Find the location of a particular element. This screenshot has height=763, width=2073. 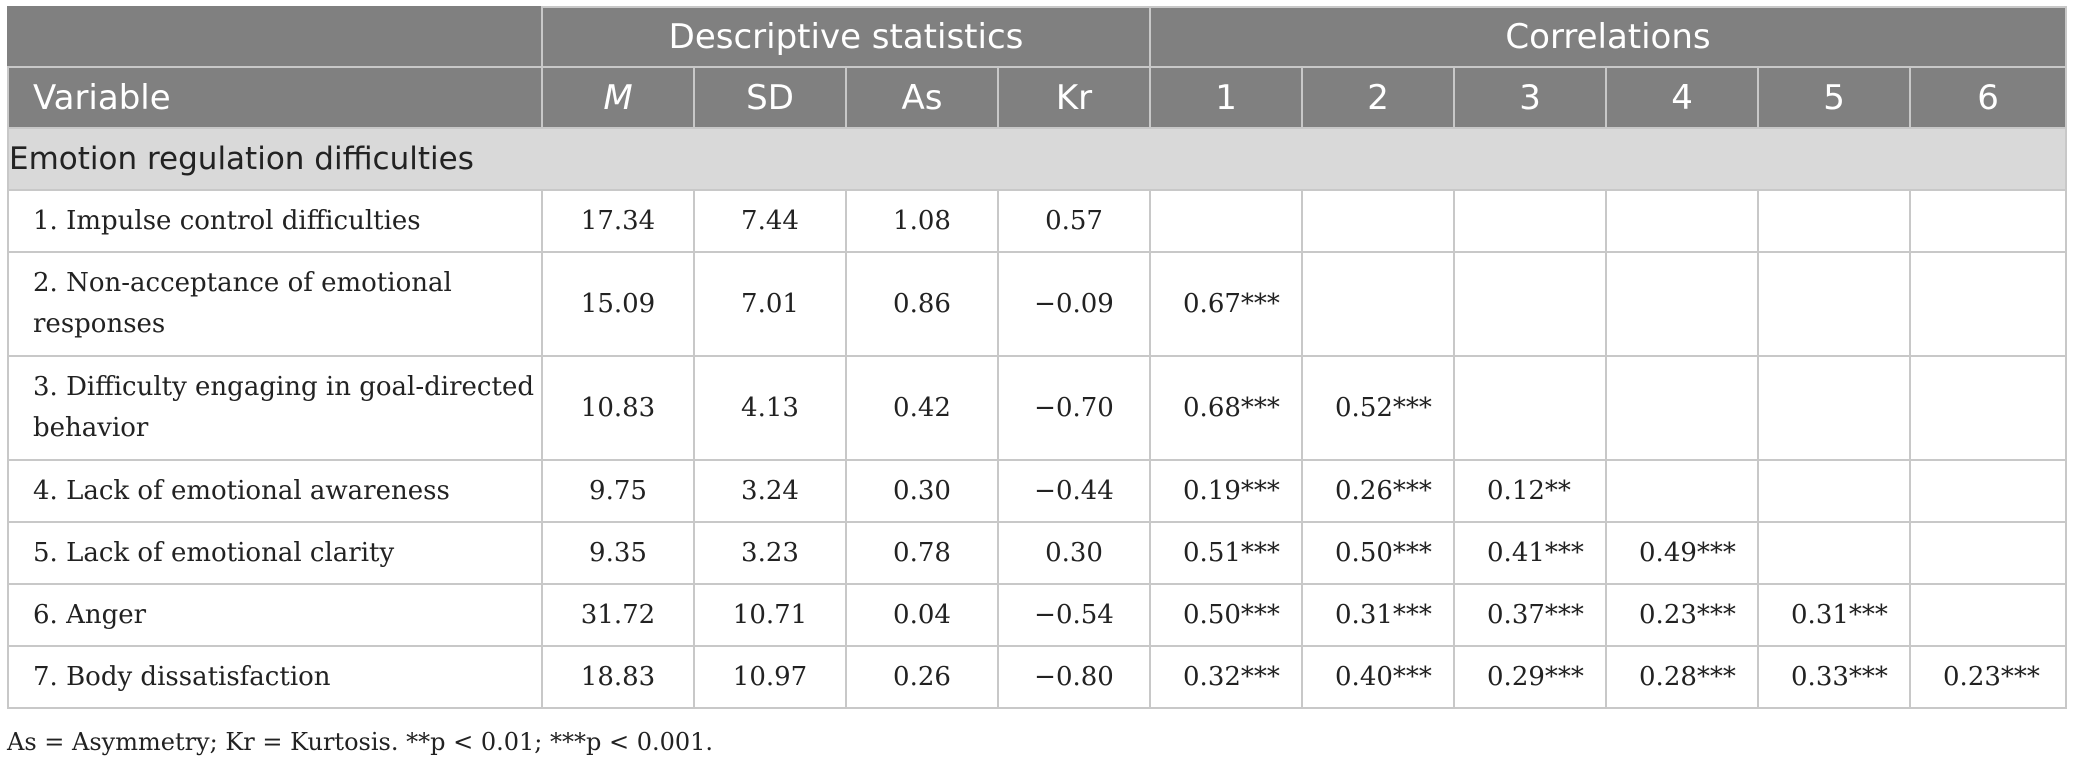

cell-corr-2: 0.26*** is located at coordinates (1378, 491).